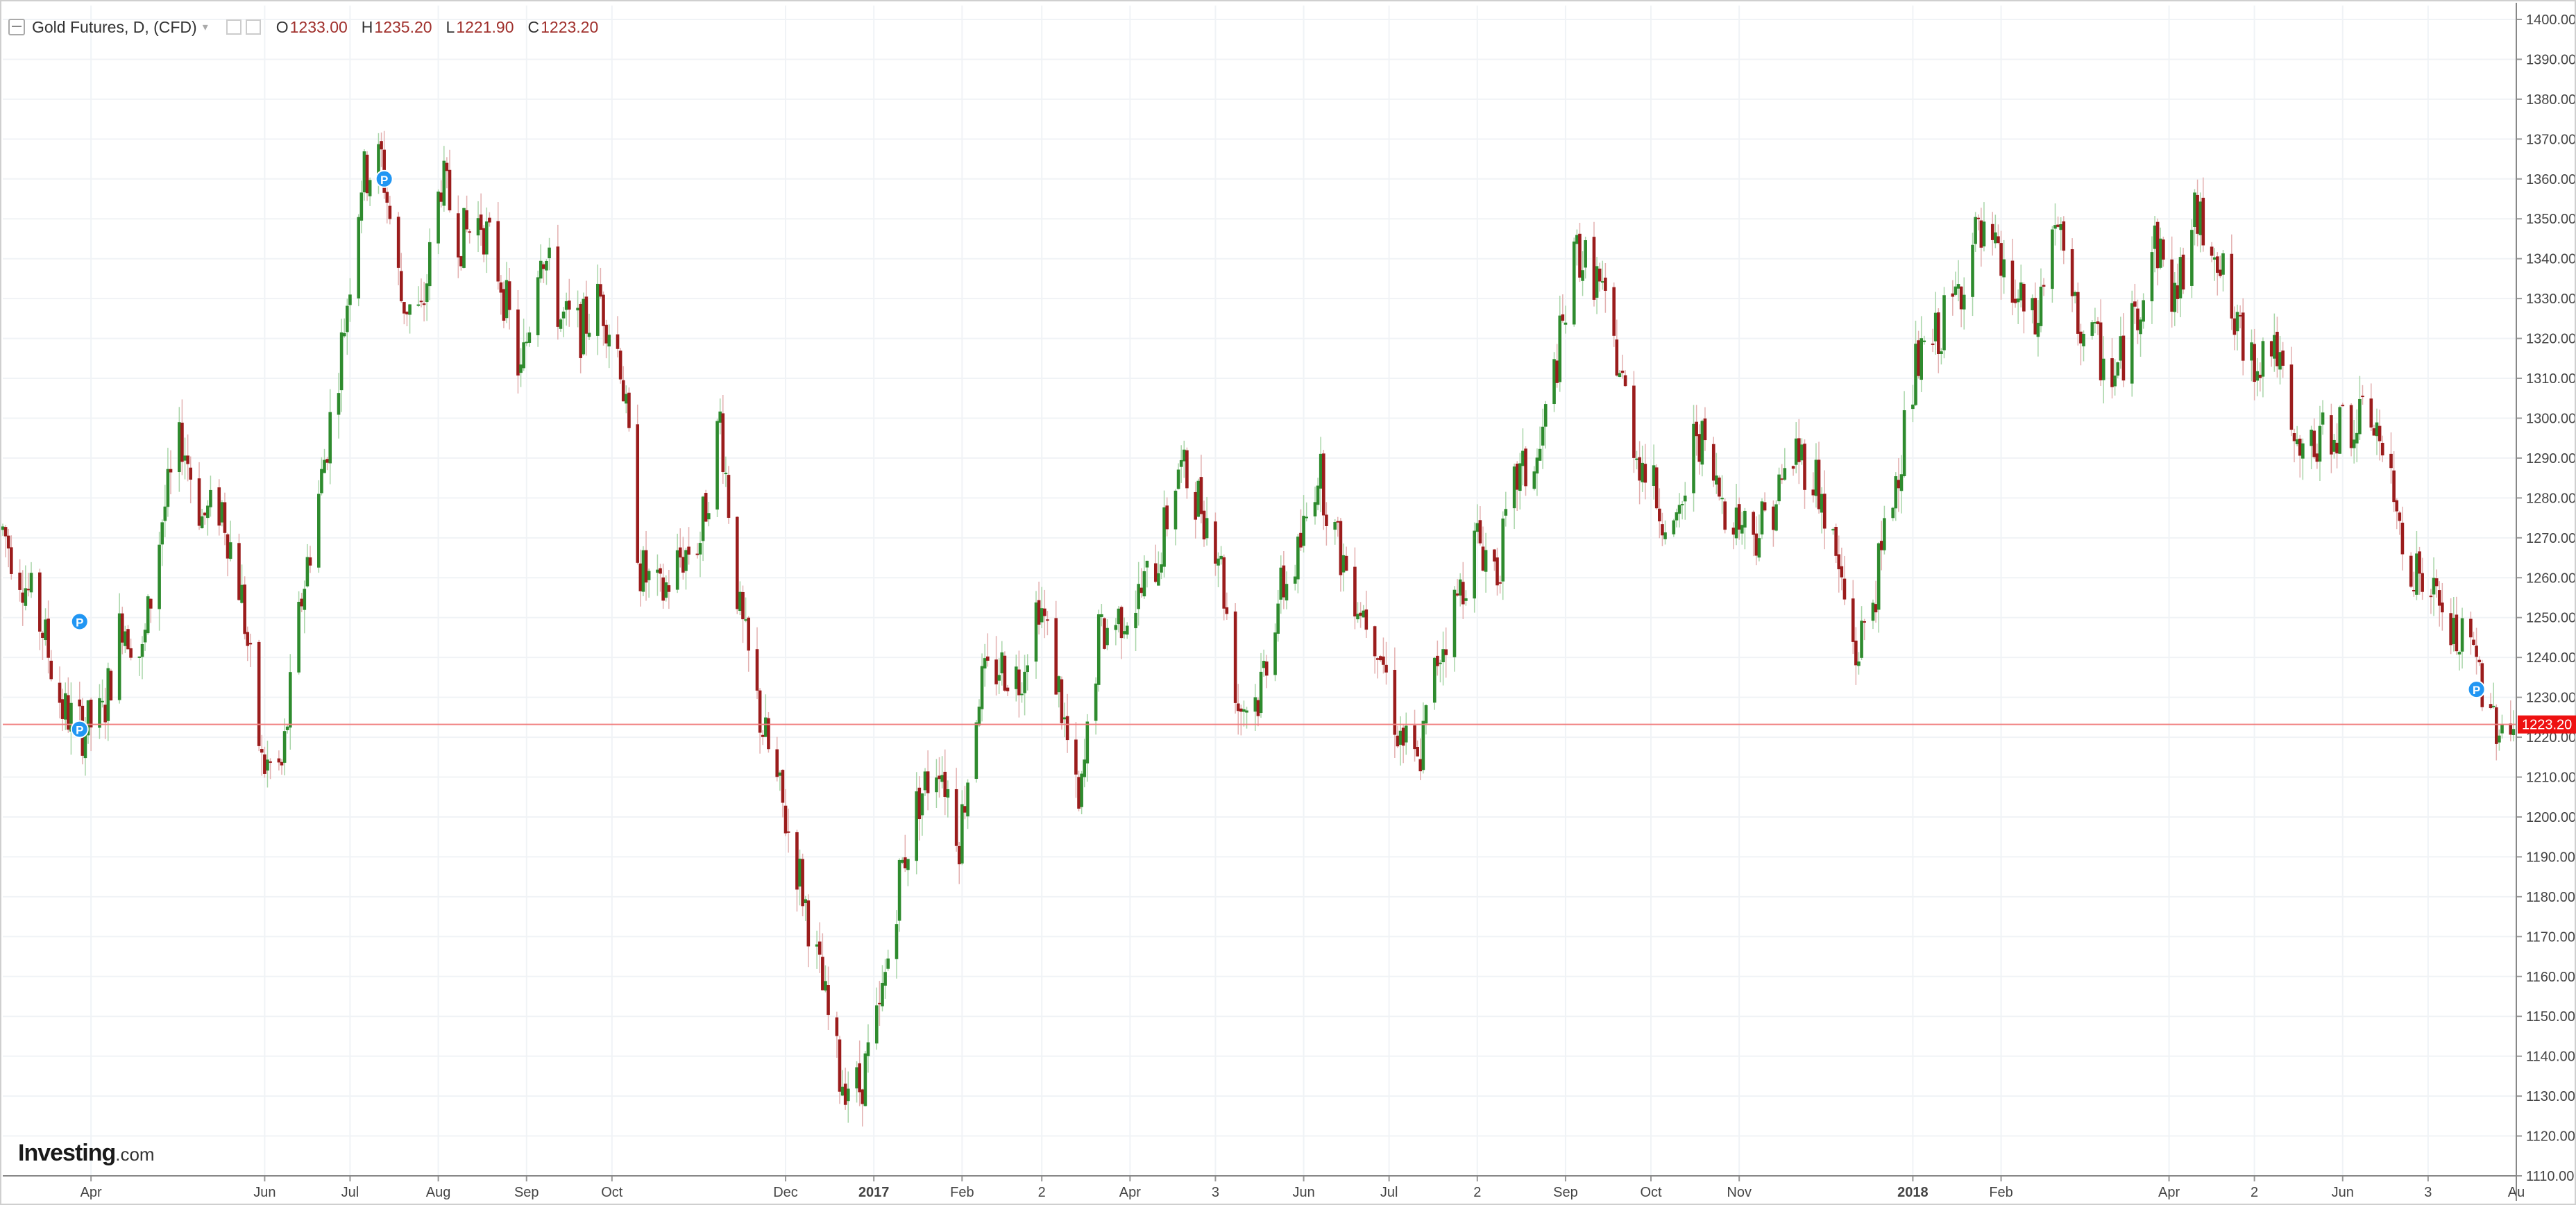  Describe the element at coordinates (2551, 140) in the screenshot. I see `y-tick-label: 1370.00` at that location.